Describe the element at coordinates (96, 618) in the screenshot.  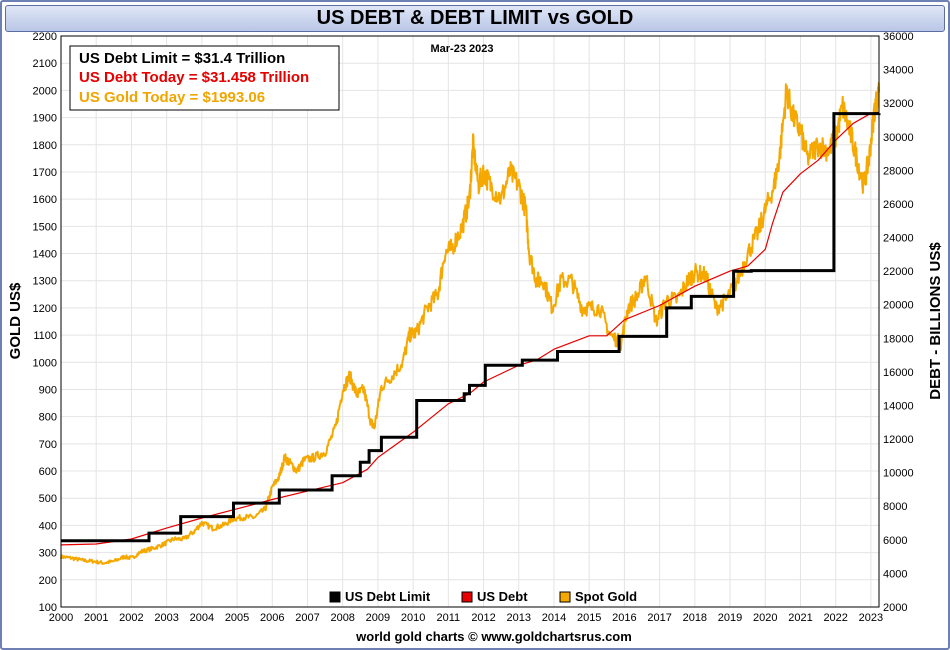
I see `x-tick-label: 2001` at that location.